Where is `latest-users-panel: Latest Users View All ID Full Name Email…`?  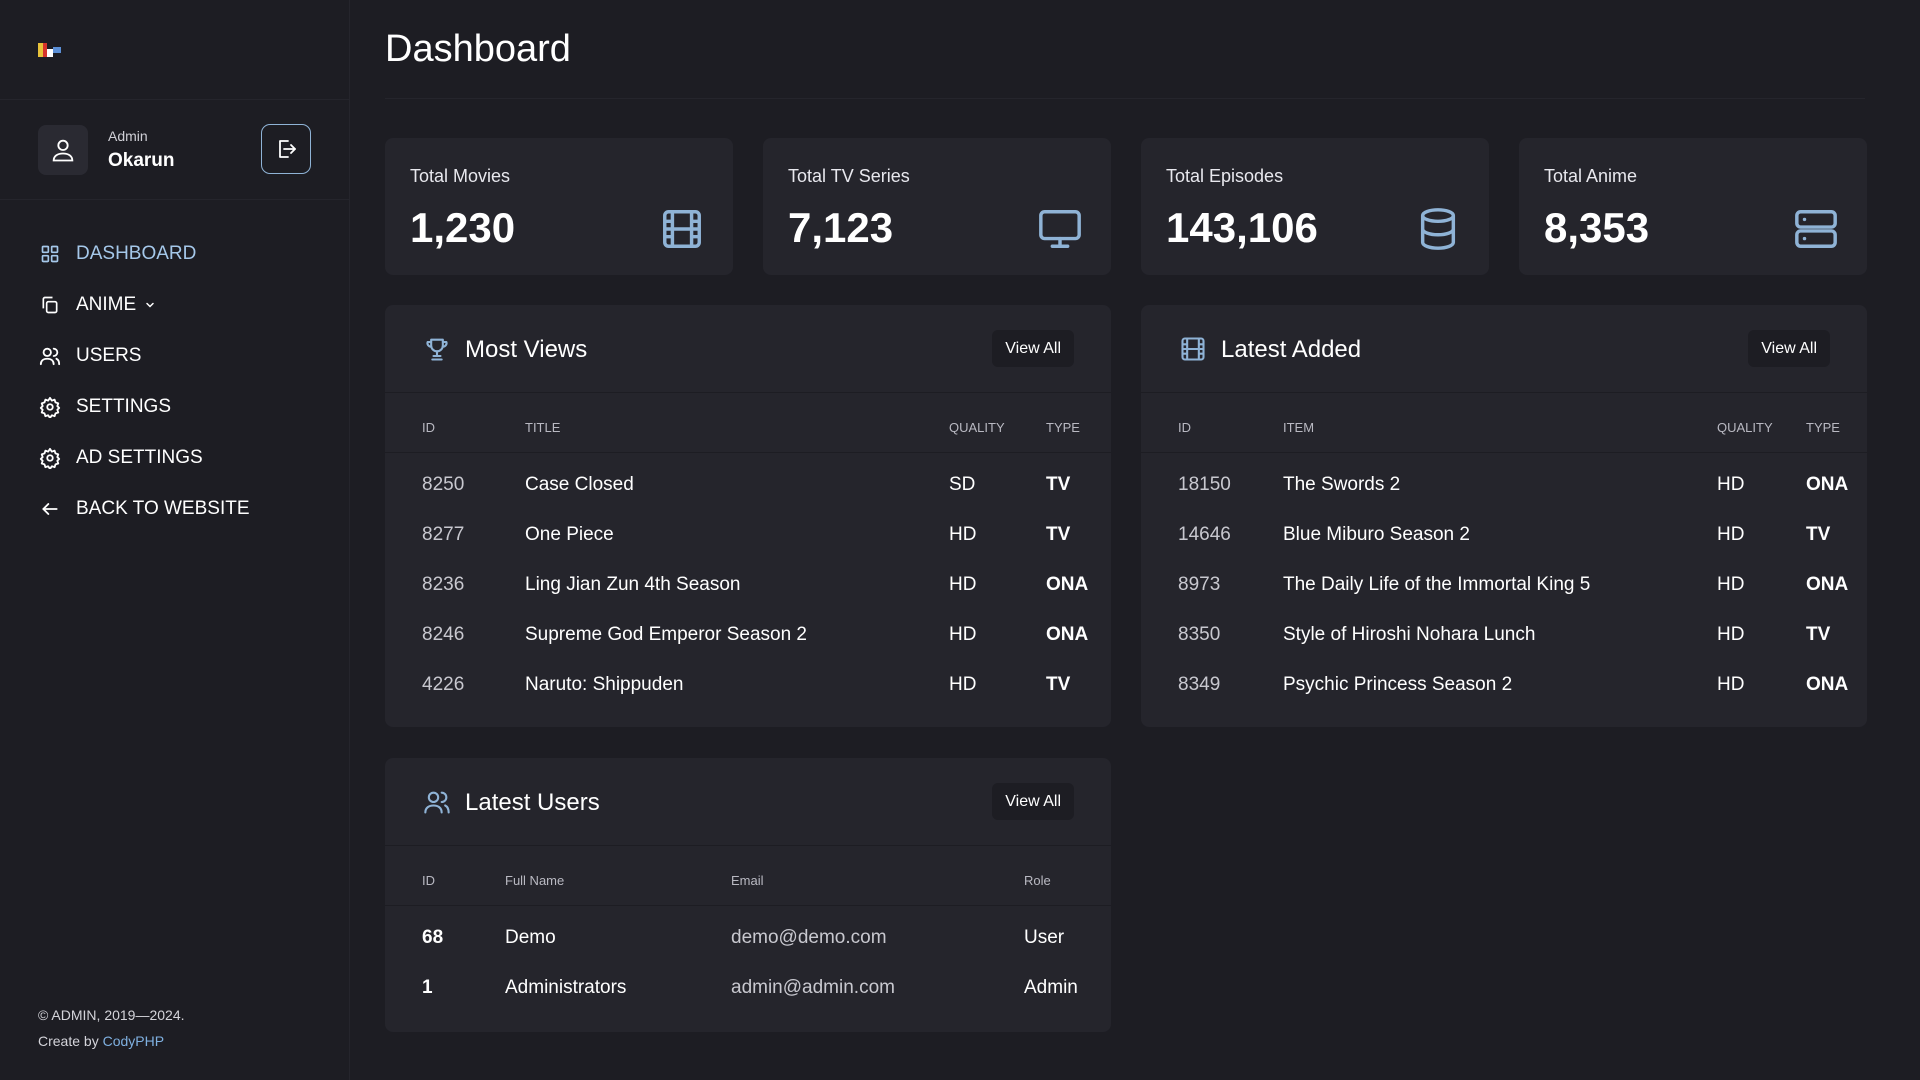 latest-users-panel: Latest Users View All ID Full Name Email… is located at coordinates (748, 895).